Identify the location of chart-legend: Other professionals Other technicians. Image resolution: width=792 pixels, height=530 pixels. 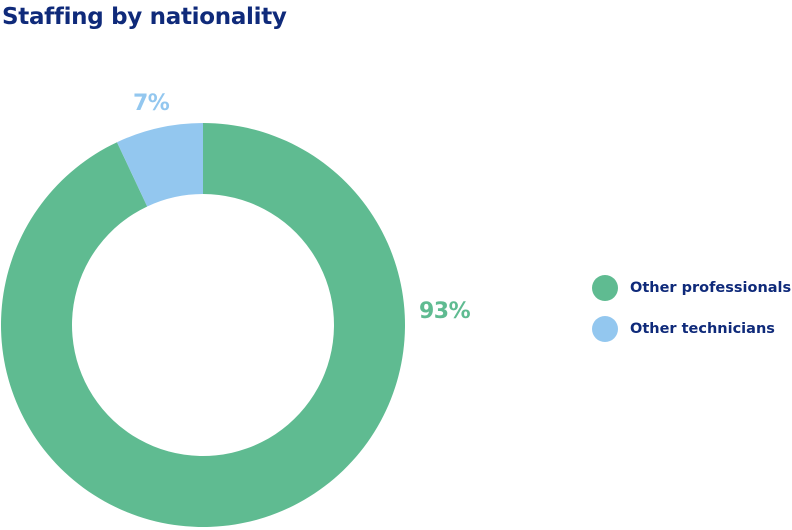
(691, 316).